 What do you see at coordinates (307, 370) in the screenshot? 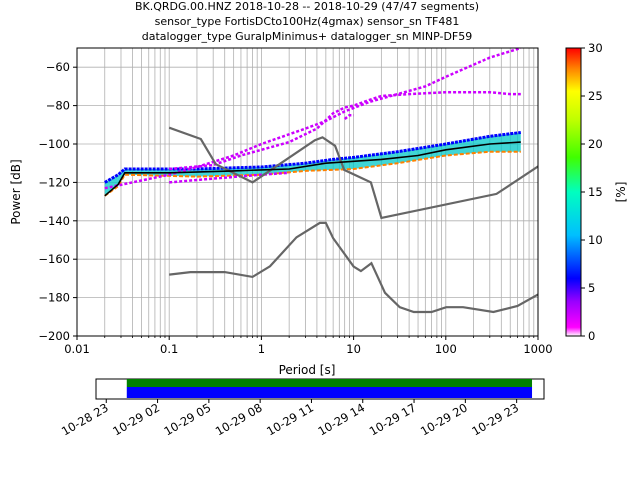
I see `x-axis-label: Period [s]` at bounding box center [307, 370].